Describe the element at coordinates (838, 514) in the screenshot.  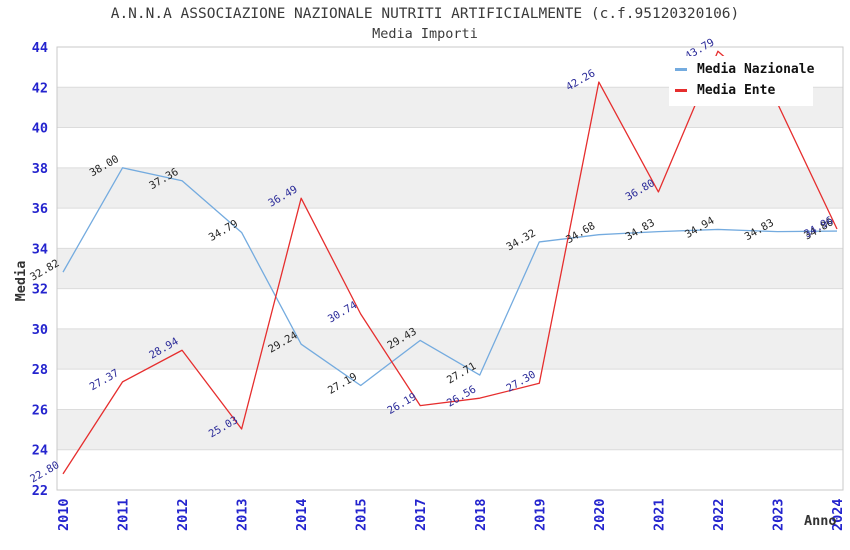
I see `x-tick-label: 2024` at that location.